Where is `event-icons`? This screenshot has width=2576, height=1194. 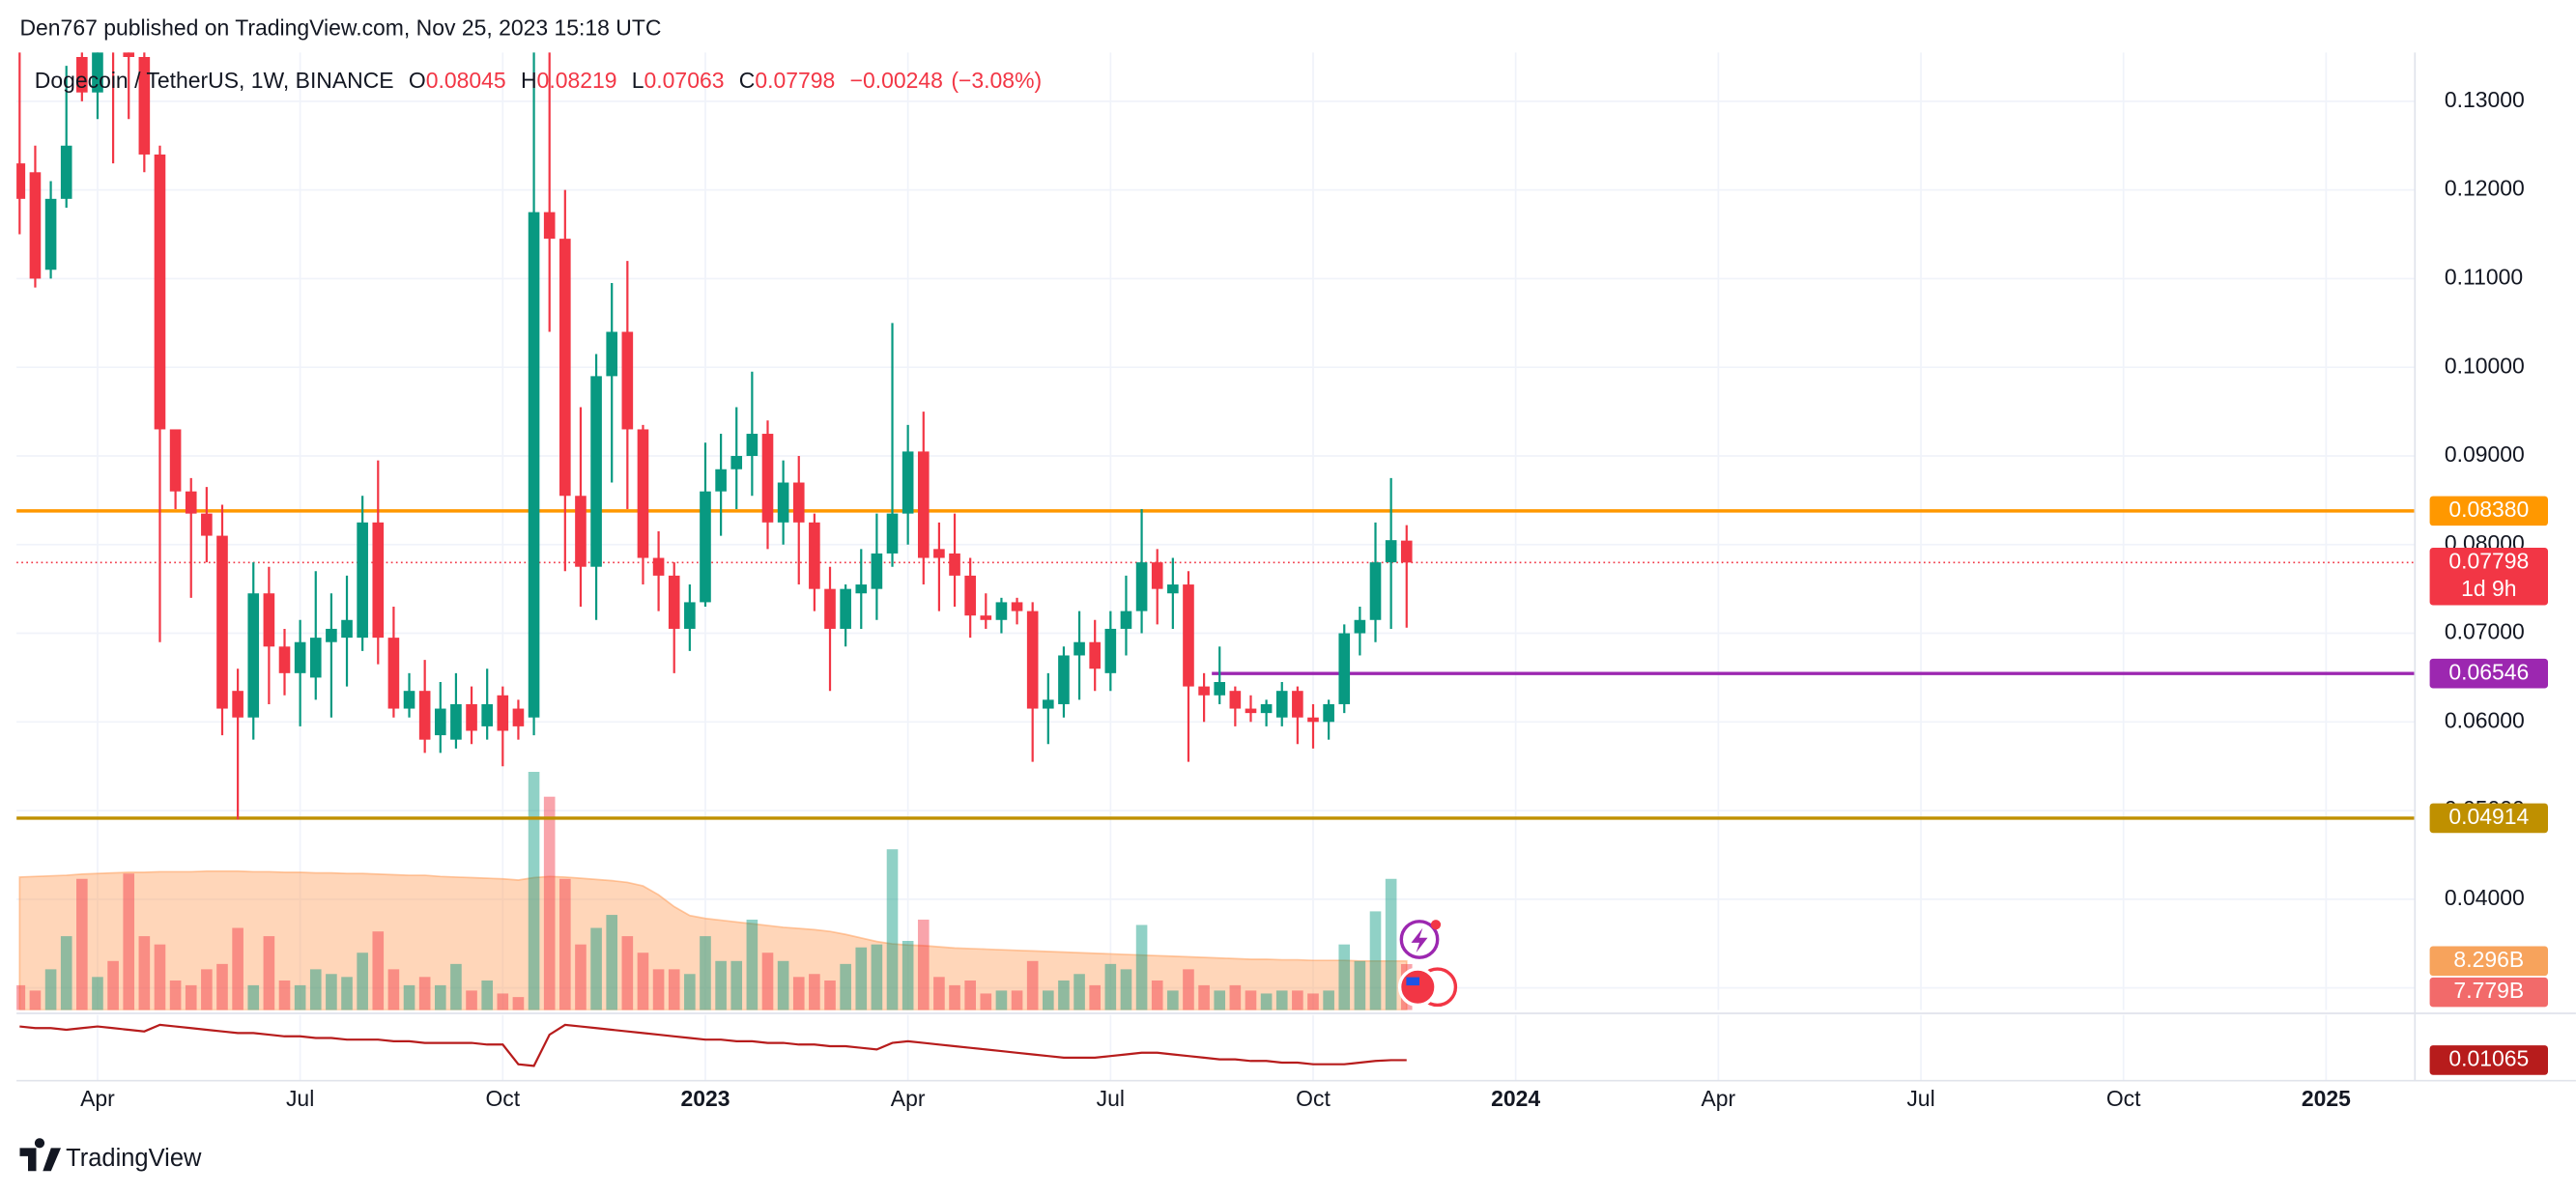
event-icons is located at coordinates (1428, 964).